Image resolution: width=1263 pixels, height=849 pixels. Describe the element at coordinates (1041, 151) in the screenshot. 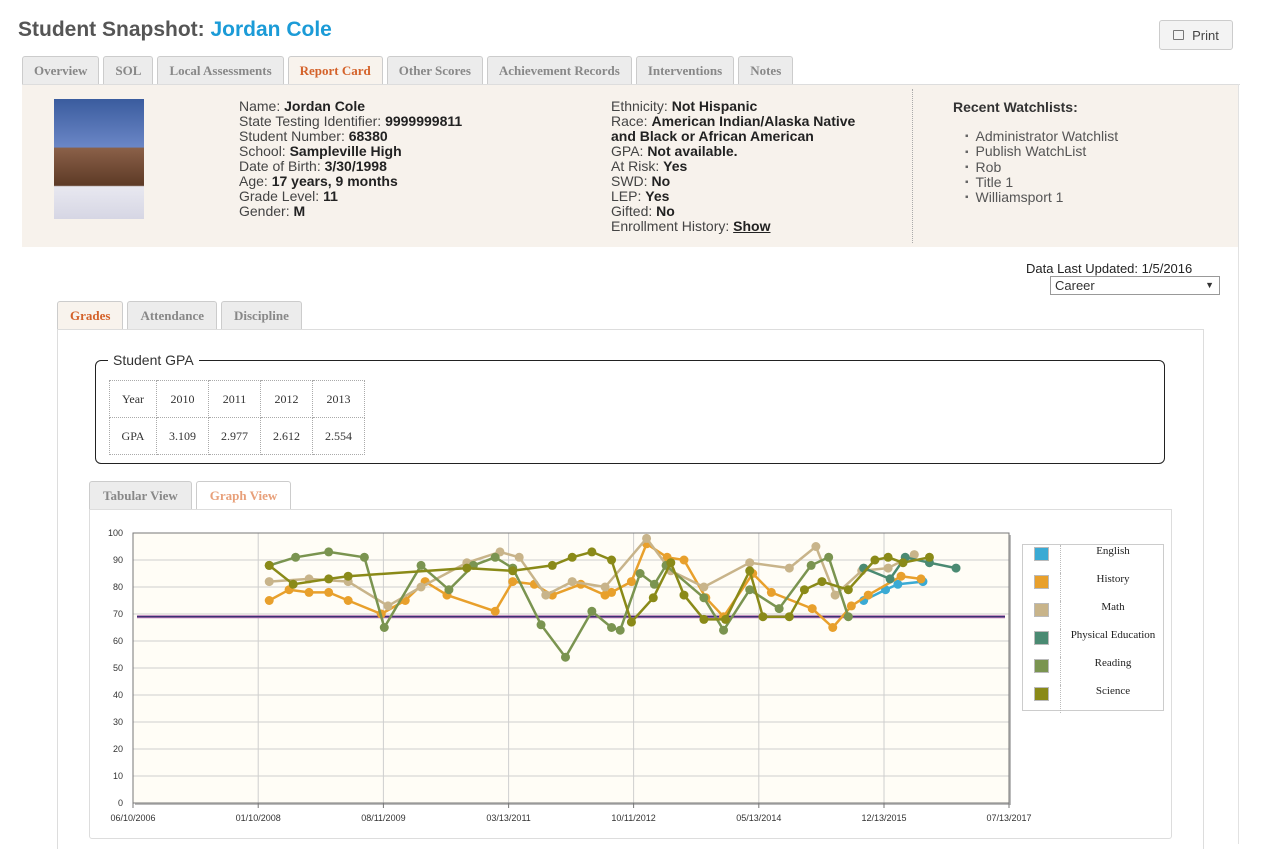

I see `watchlist-item: Publish WatchList` at that location.